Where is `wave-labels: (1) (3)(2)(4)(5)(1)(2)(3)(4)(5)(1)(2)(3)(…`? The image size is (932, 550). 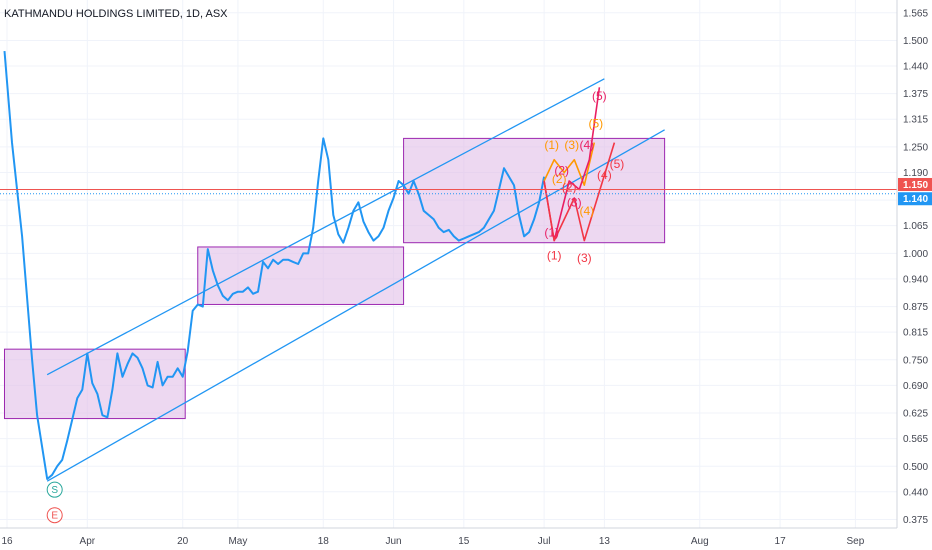 wave-labels: (1) (3)(2)(4)(5)(1)(2)(3)(4)(5)(1)(2)(3)(… is located at coordinates (584, 177).